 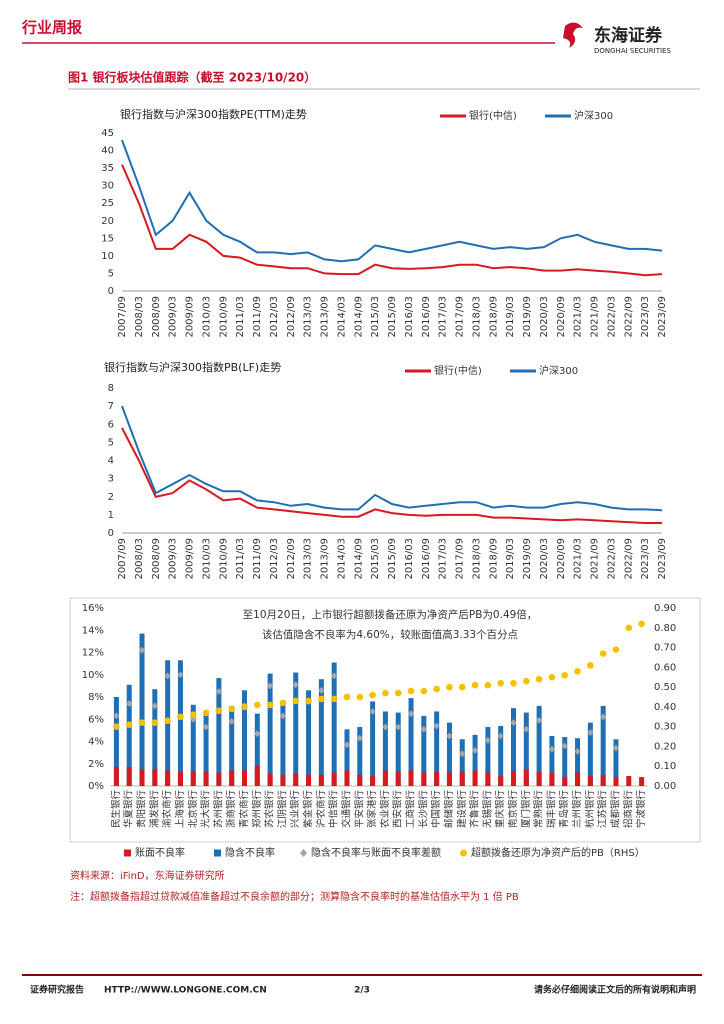 I want to click on series-line, so click(x=391, y=475).